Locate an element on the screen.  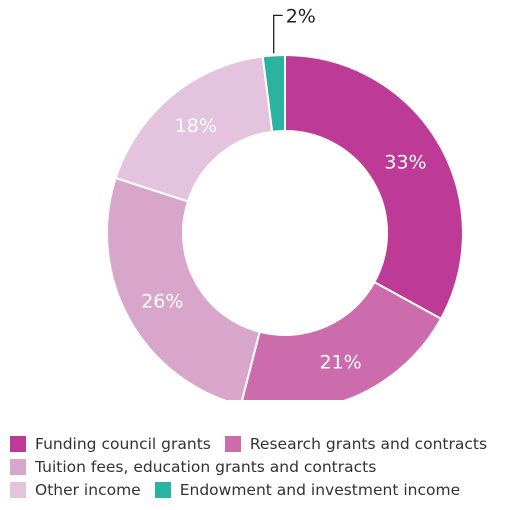
legend-item-funding-council: Funding council grants is located at coordinates (110, 444).